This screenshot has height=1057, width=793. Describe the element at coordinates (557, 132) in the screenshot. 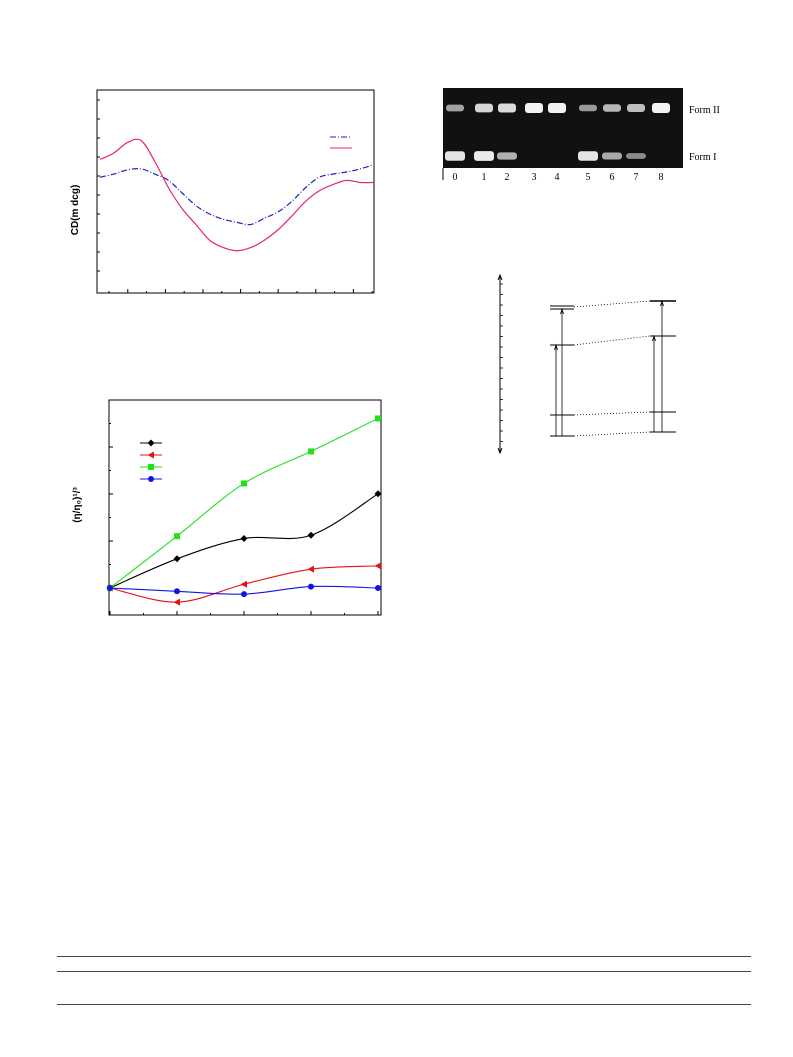

I see `gel-bands` at that location.